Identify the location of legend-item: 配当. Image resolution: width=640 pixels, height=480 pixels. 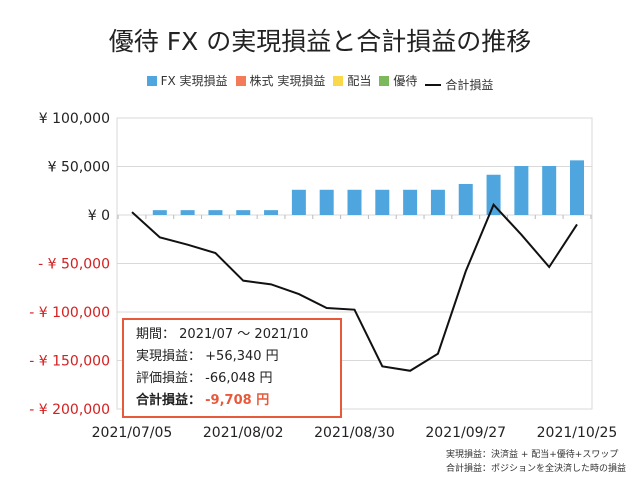
(352, 80).